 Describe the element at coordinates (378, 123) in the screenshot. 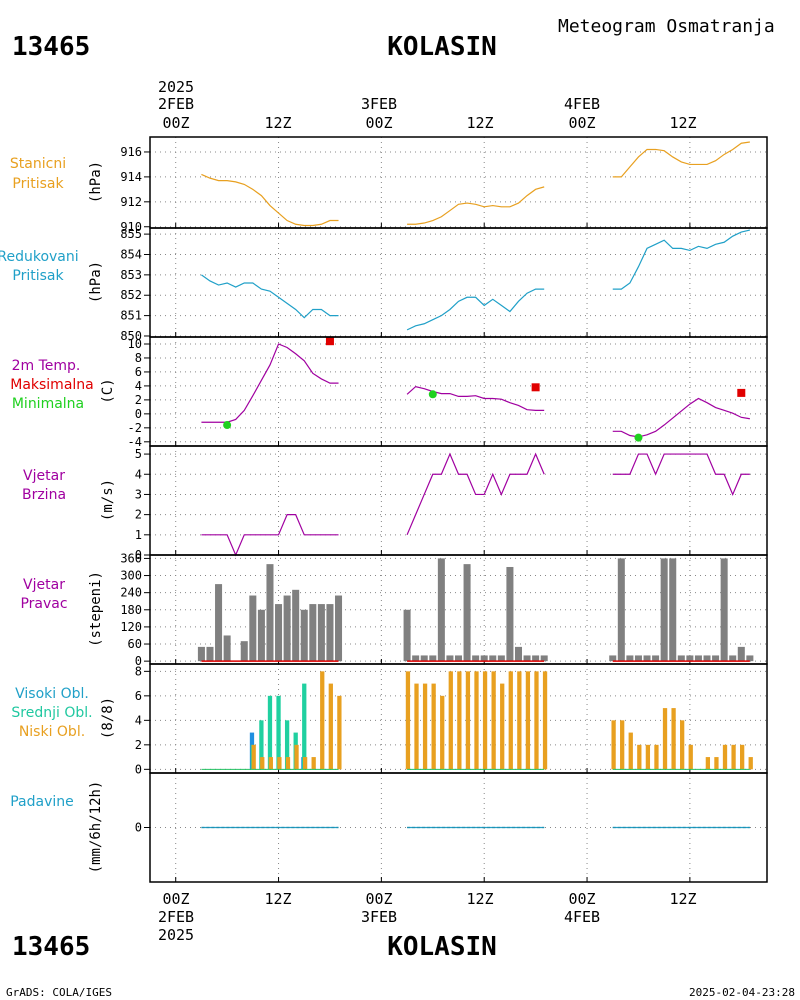

I see `top-hour-3: 00Z` at that location.